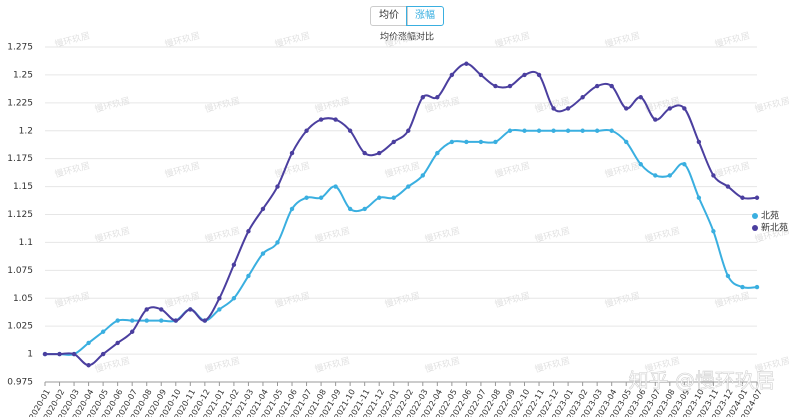 The width and height of the screenshot is (789, 417). I want to click on y-tick-label: 1, so click(30, 355).